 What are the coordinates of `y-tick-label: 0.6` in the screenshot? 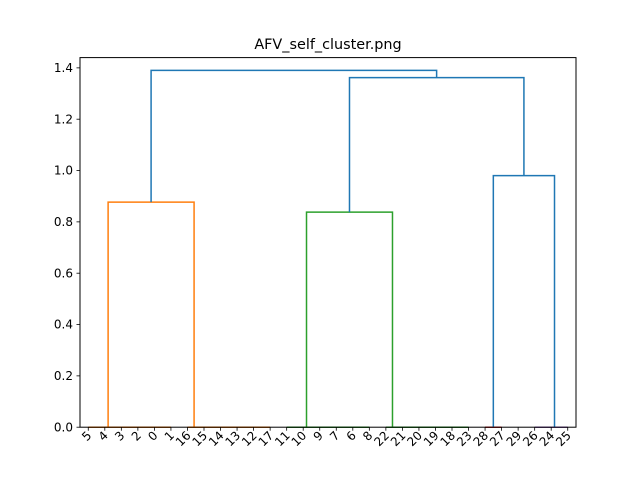 It's located at (63, 273).